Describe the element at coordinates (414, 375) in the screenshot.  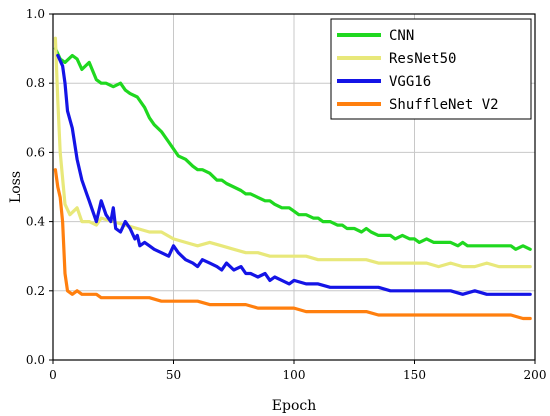
I see `x-tick-label: 150` at that location.